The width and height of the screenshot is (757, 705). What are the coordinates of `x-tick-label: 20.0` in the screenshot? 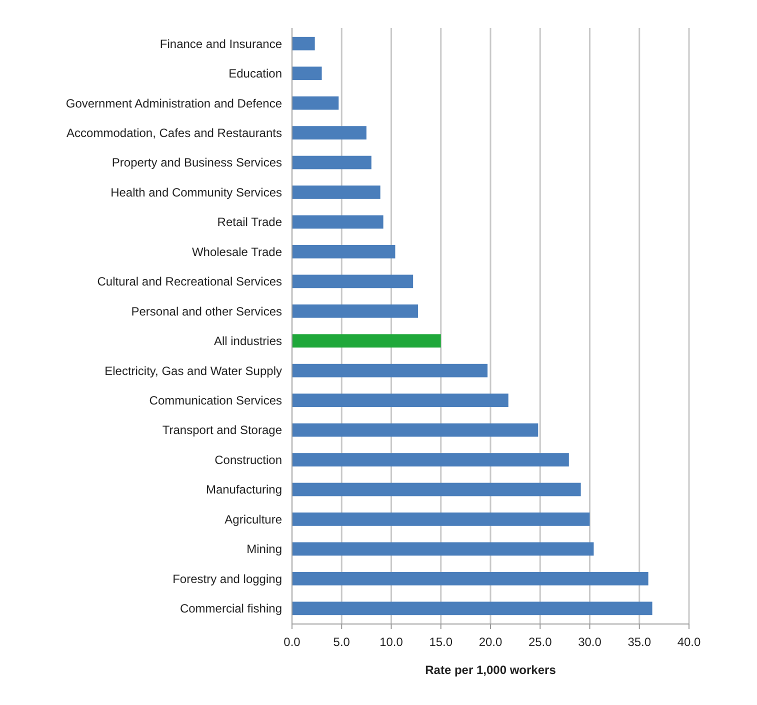 It's located at (490, 642).